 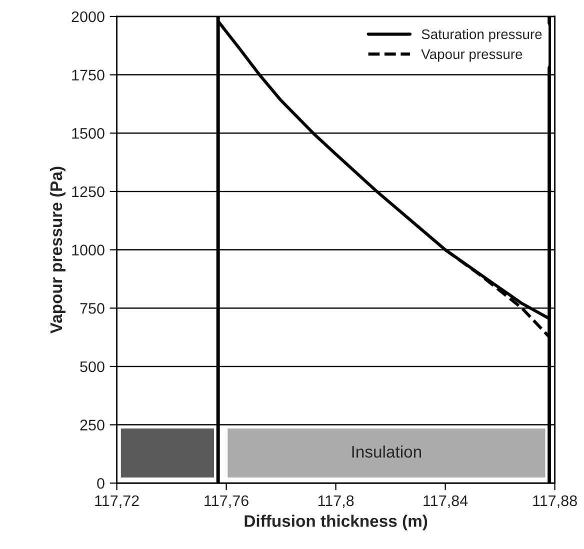 I want to click on y-tick-label: 2000, so click(x=88, y=16).